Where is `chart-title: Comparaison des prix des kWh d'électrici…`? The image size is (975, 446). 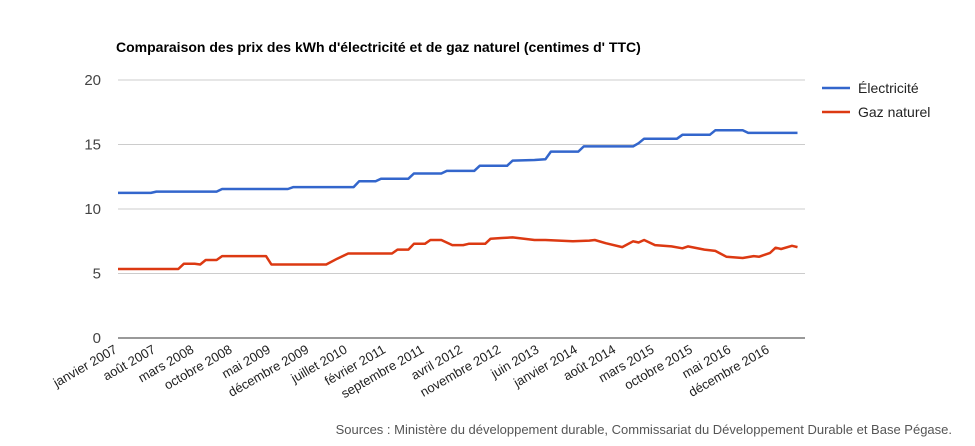 chart-title: Comparaison des prix des kWh d'électrici… is located at coordinates (378, 47).